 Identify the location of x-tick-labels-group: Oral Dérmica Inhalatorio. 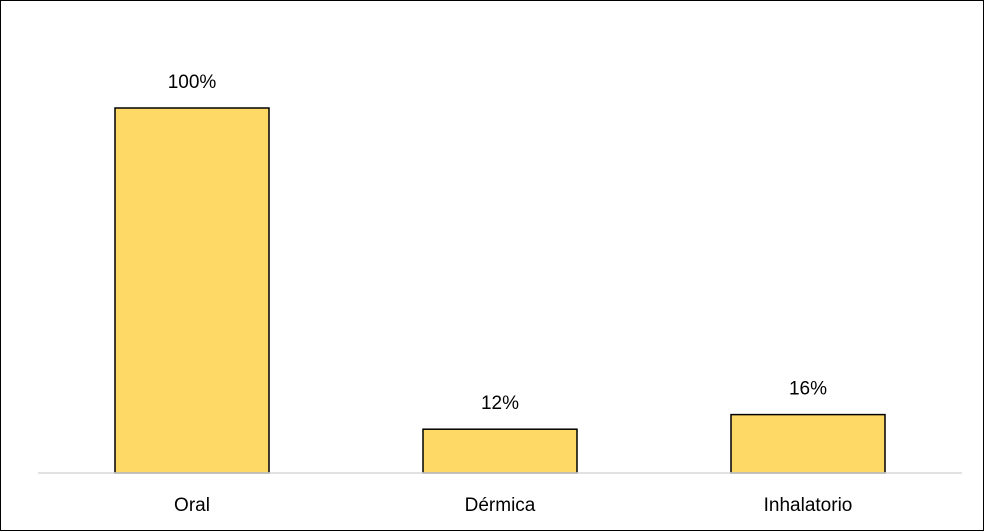
(513, 505).